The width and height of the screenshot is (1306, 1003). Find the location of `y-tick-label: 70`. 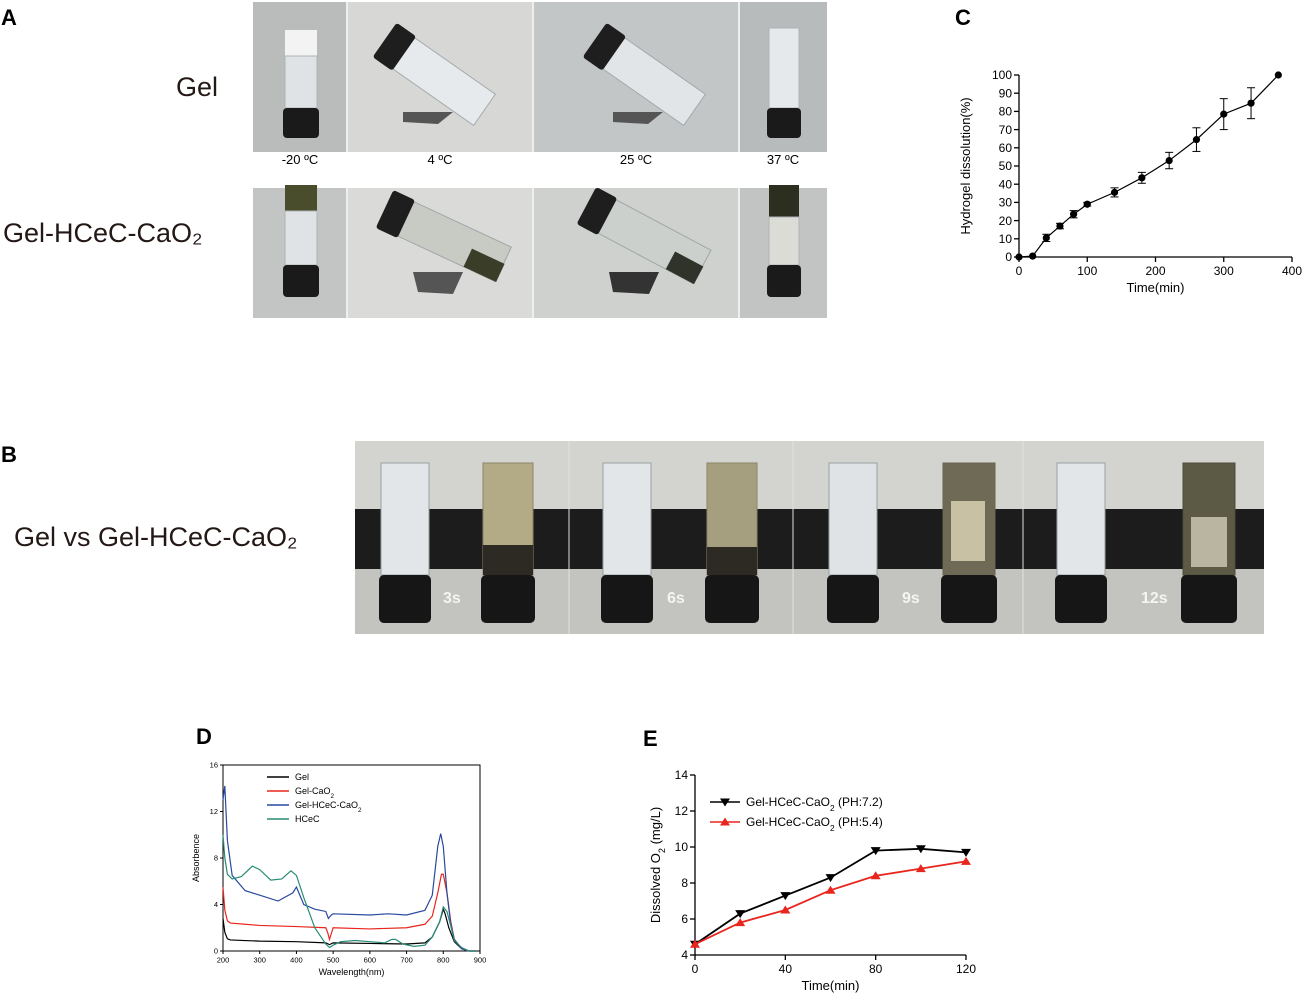

y-tick-label: 70 is located at coordinates (1006, 130).